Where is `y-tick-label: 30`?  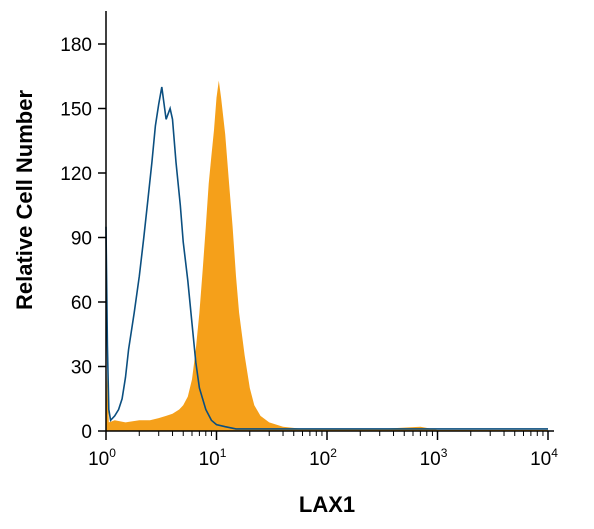
y-tick-label: 30 is located at coordinates (81, 368).